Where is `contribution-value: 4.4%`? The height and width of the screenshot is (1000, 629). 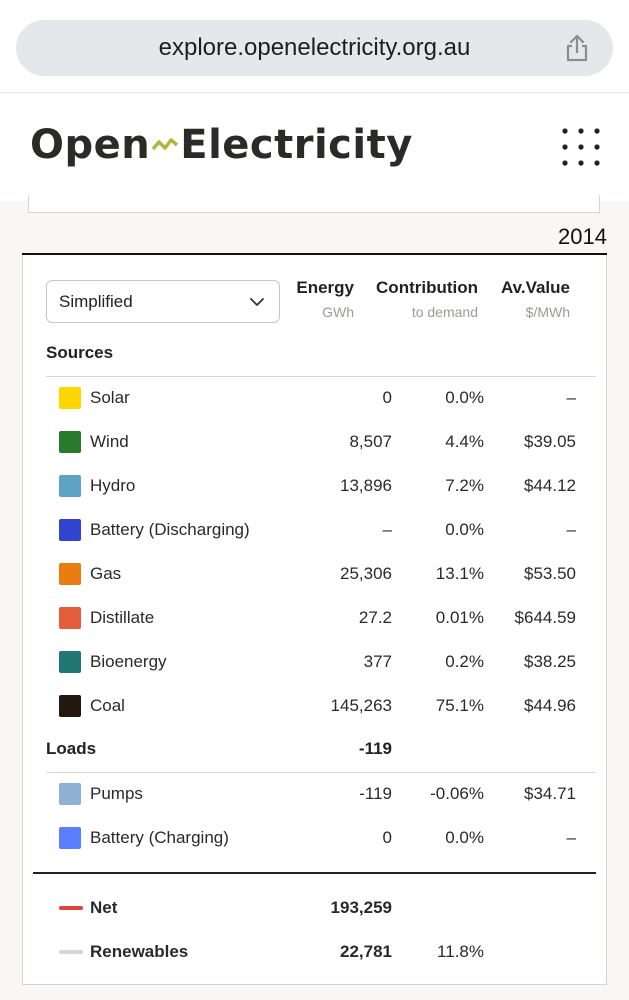
contribution-value: 4.4% is located at coordinates (464, 441).